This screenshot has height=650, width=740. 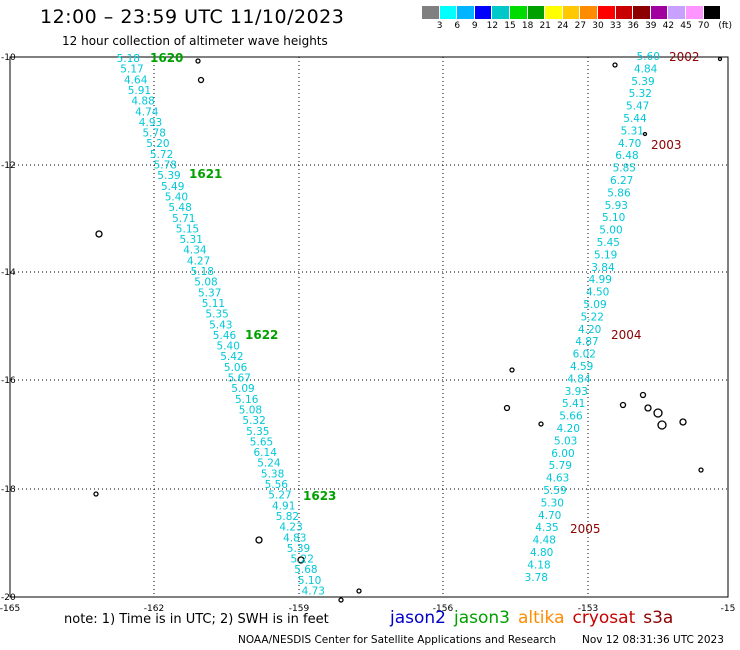 I want to click on latitude-label: -14, so click(x=8, y=273).